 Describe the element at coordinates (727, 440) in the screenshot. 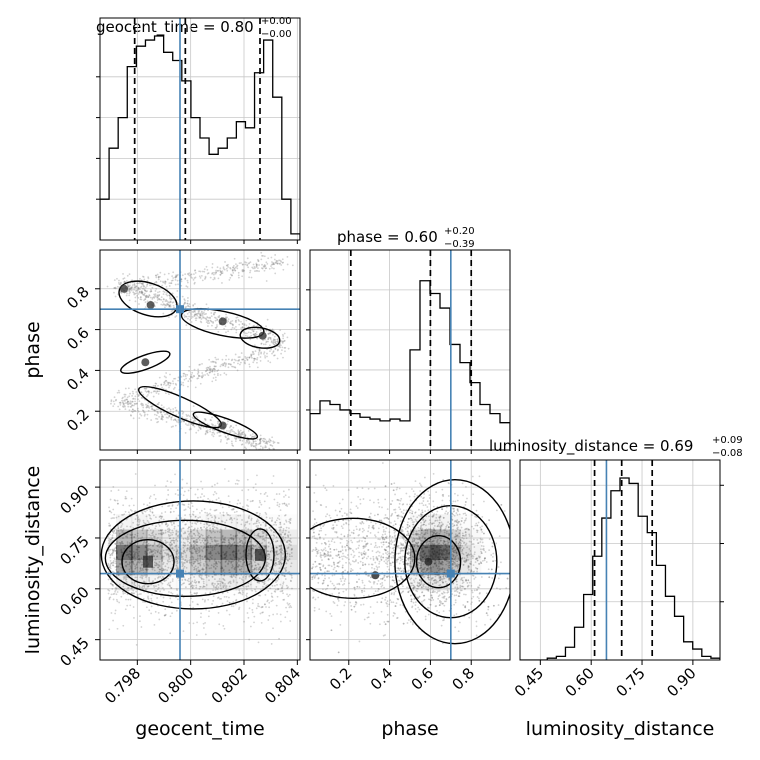

I see `title-lumdist-plus: +0.09` at that location.